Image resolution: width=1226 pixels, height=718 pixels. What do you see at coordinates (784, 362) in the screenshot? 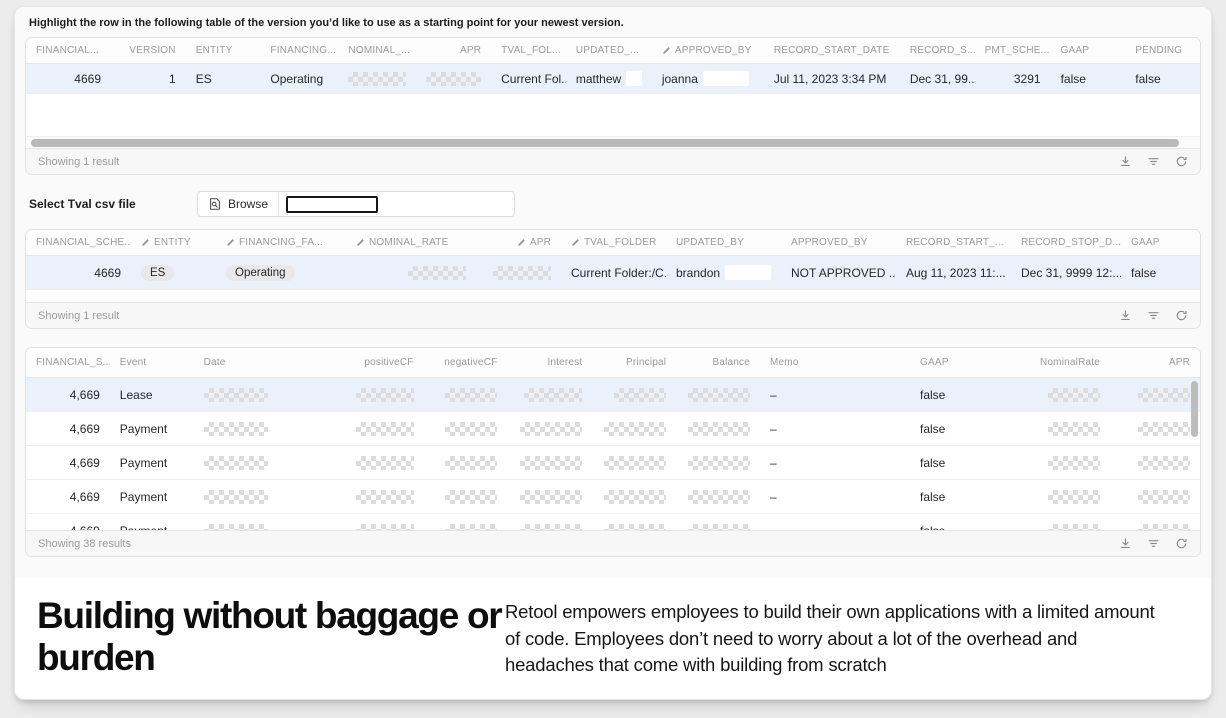
I see `column-header: Memo` at bounding box center [784, 362].